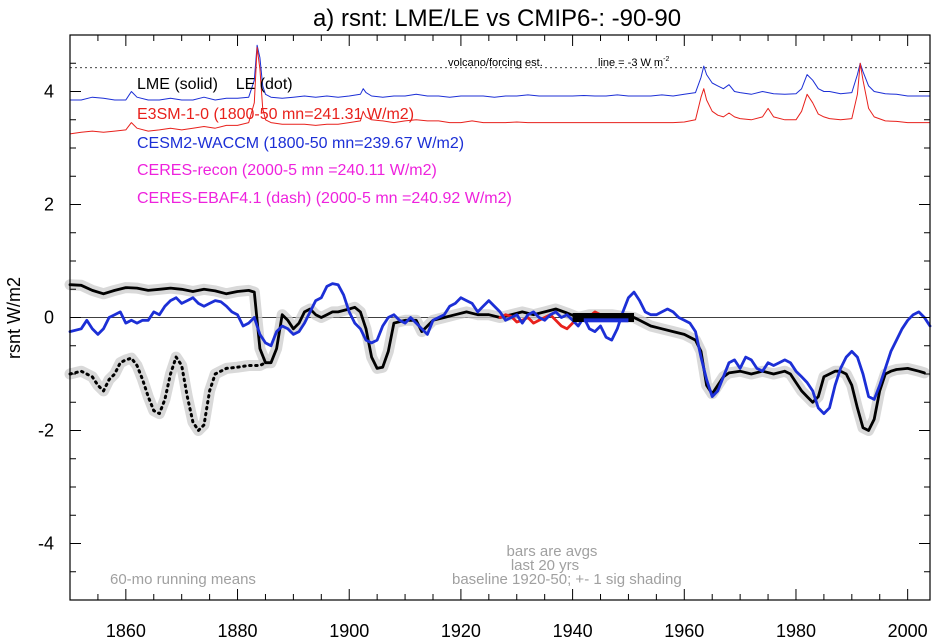  I want to click on legend-item-ceres-recon: CERES-recon (2000-5 mn =240.11 W/m2), so click(287, 170).